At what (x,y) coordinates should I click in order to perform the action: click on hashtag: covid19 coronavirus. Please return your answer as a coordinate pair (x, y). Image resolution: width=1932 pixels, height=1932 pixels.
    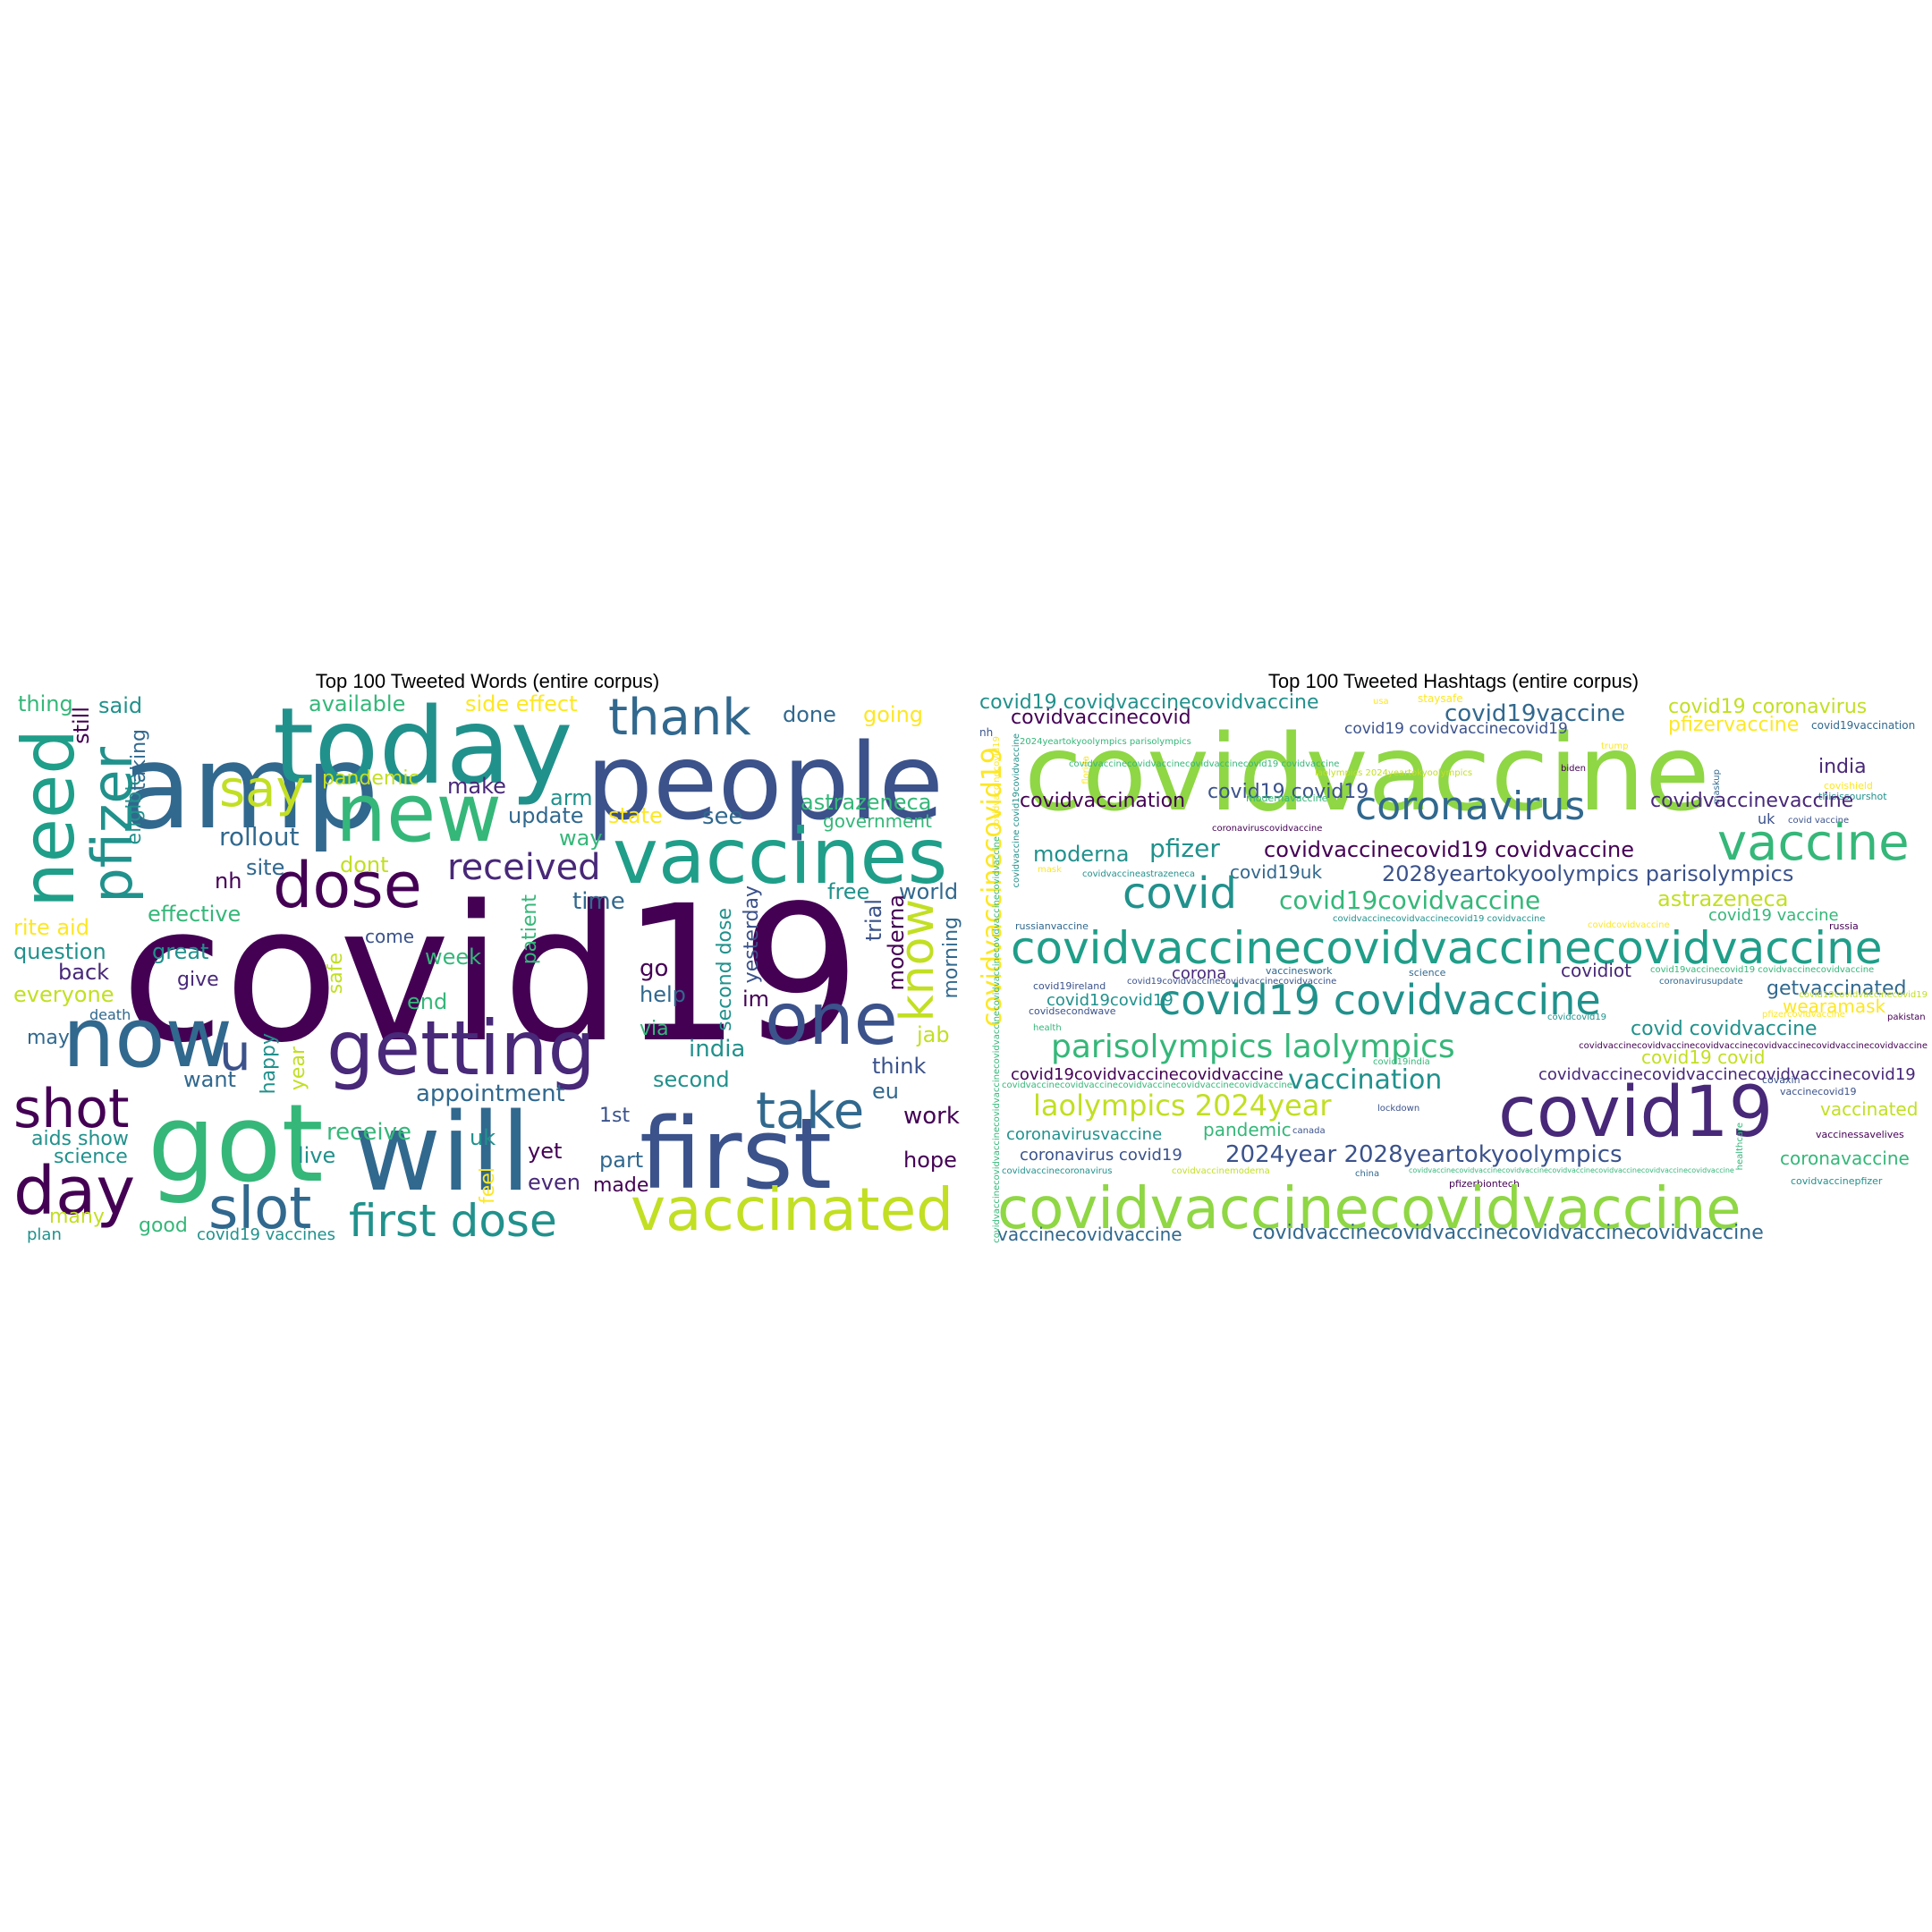
    Looking at the image, I should click on (1768, 707).